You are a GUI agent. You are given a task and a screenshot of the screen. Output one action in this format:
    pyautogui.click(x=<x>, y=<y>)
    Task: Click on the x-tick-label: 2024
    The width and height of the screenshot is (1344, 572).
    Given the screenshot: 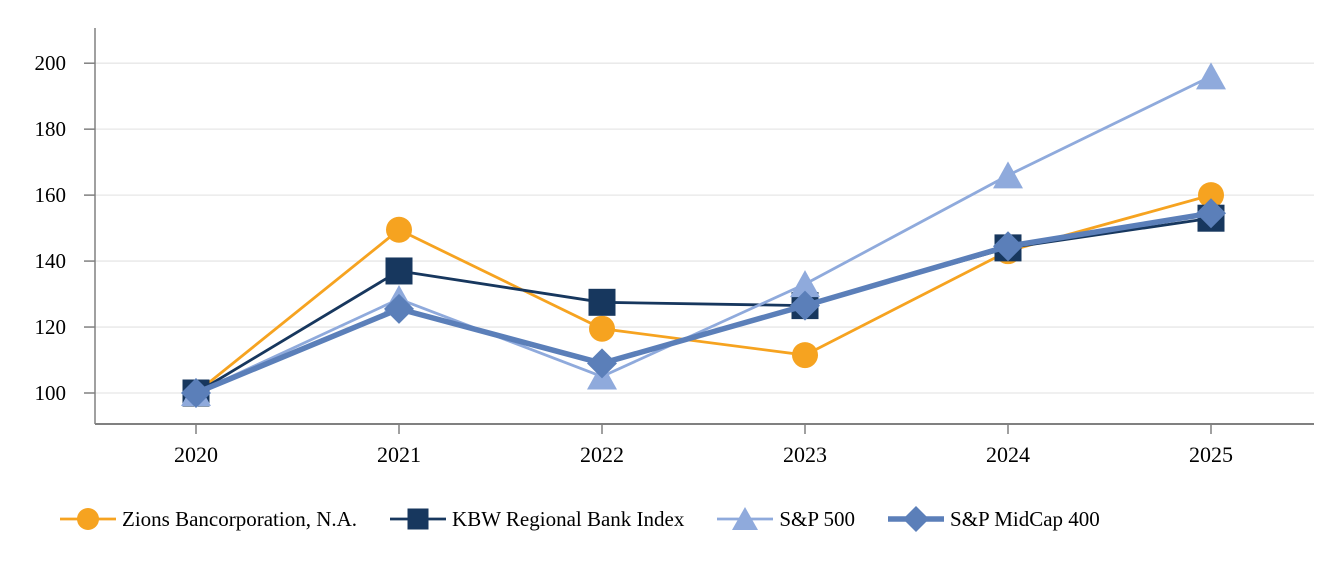 What is the action you would take?
    pyautogui.click(x=1008, y=454)
    